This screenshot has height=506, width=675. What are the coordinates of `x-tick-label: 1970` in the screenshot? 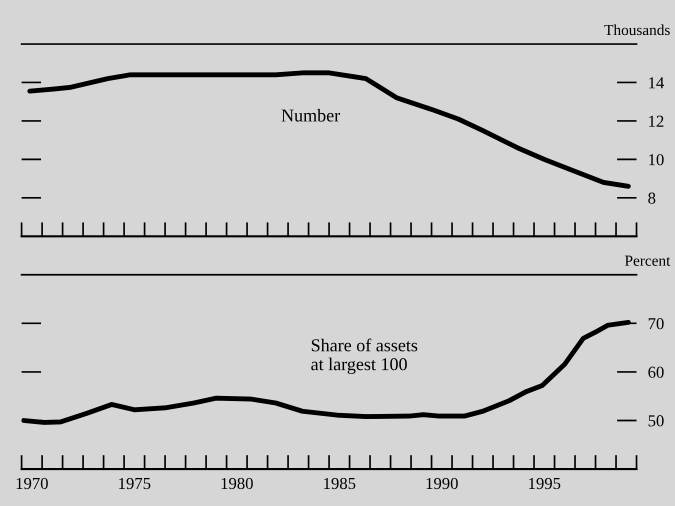 It's located at (32, 484).